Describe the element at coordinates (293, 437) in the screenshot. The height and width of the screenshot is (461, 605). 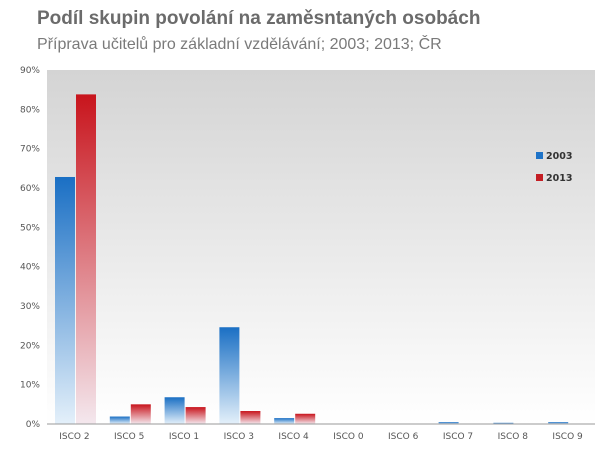
I see `x-tick-label: ISCO 4` at that location.